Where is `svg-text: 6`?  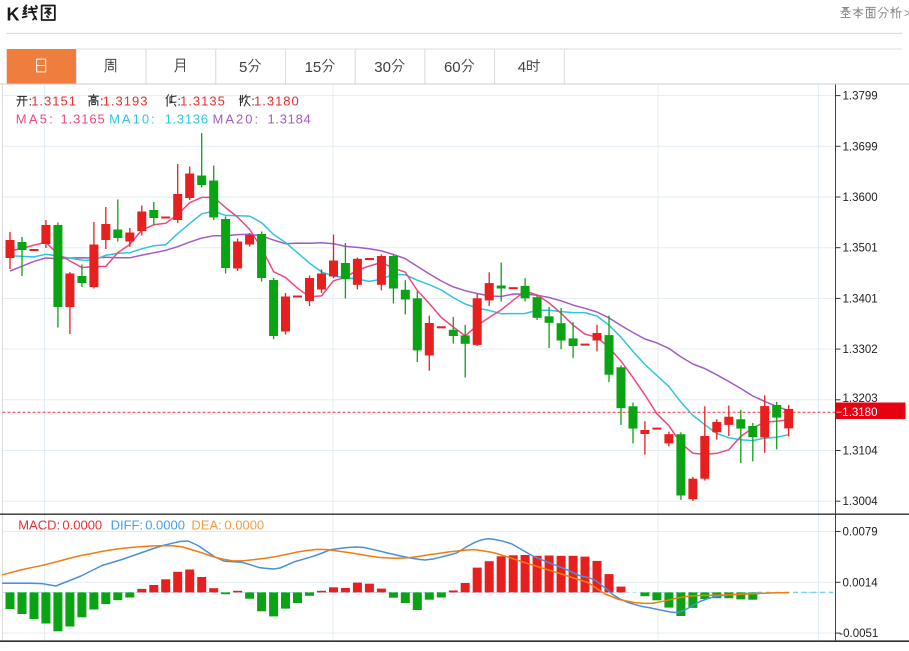
svg-text: 6 is located at coordinates (448, 67).